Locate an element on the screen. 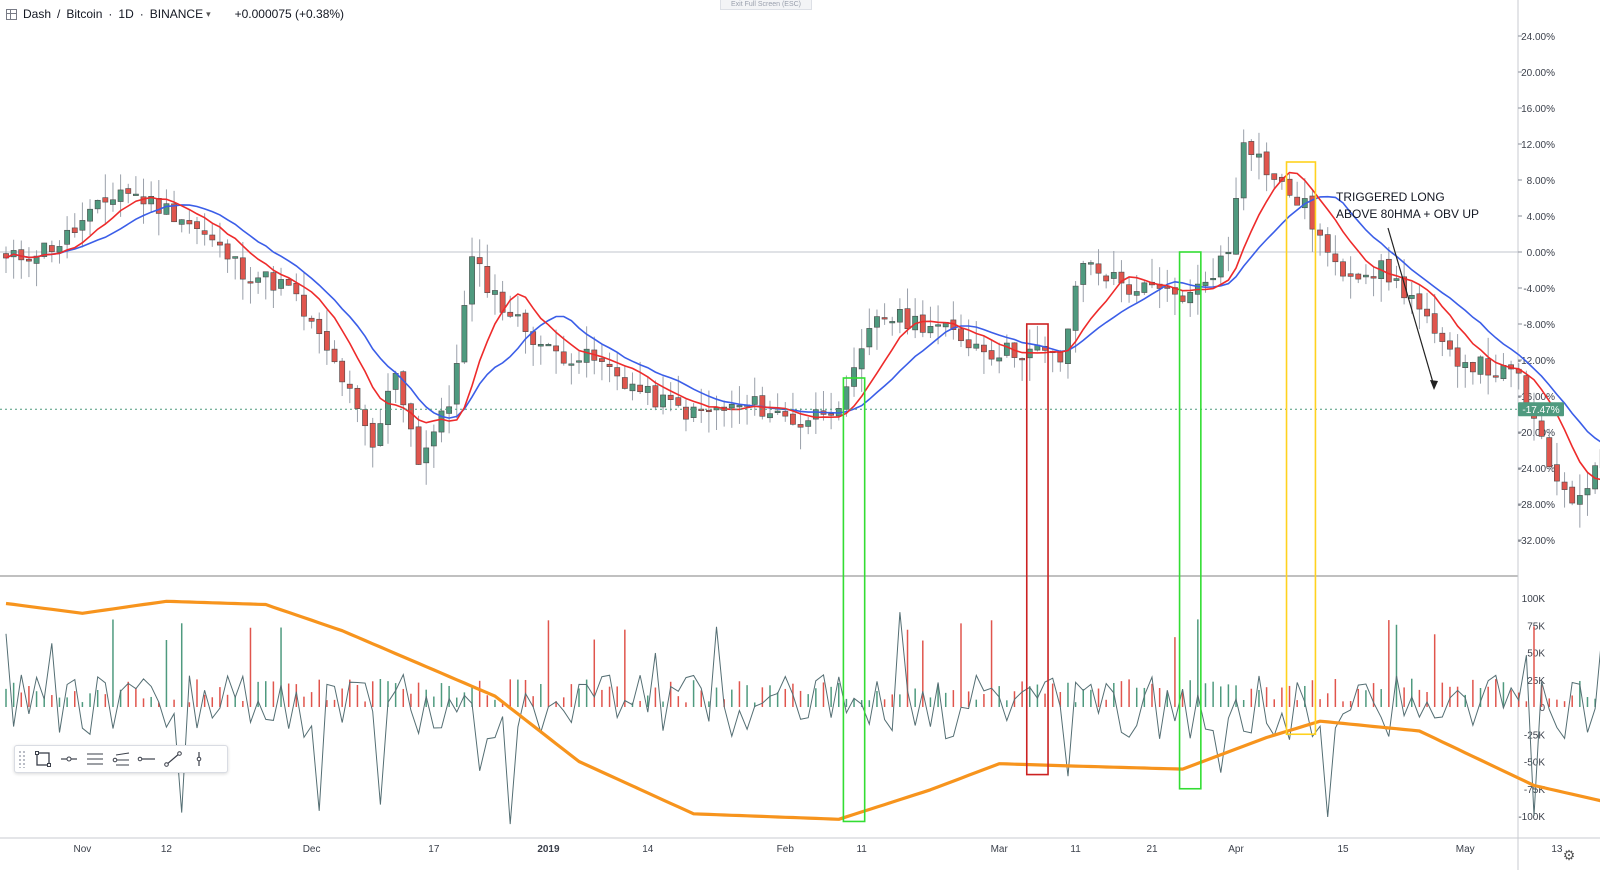  compare-symbol-icon is located at coordinates (11, 14).